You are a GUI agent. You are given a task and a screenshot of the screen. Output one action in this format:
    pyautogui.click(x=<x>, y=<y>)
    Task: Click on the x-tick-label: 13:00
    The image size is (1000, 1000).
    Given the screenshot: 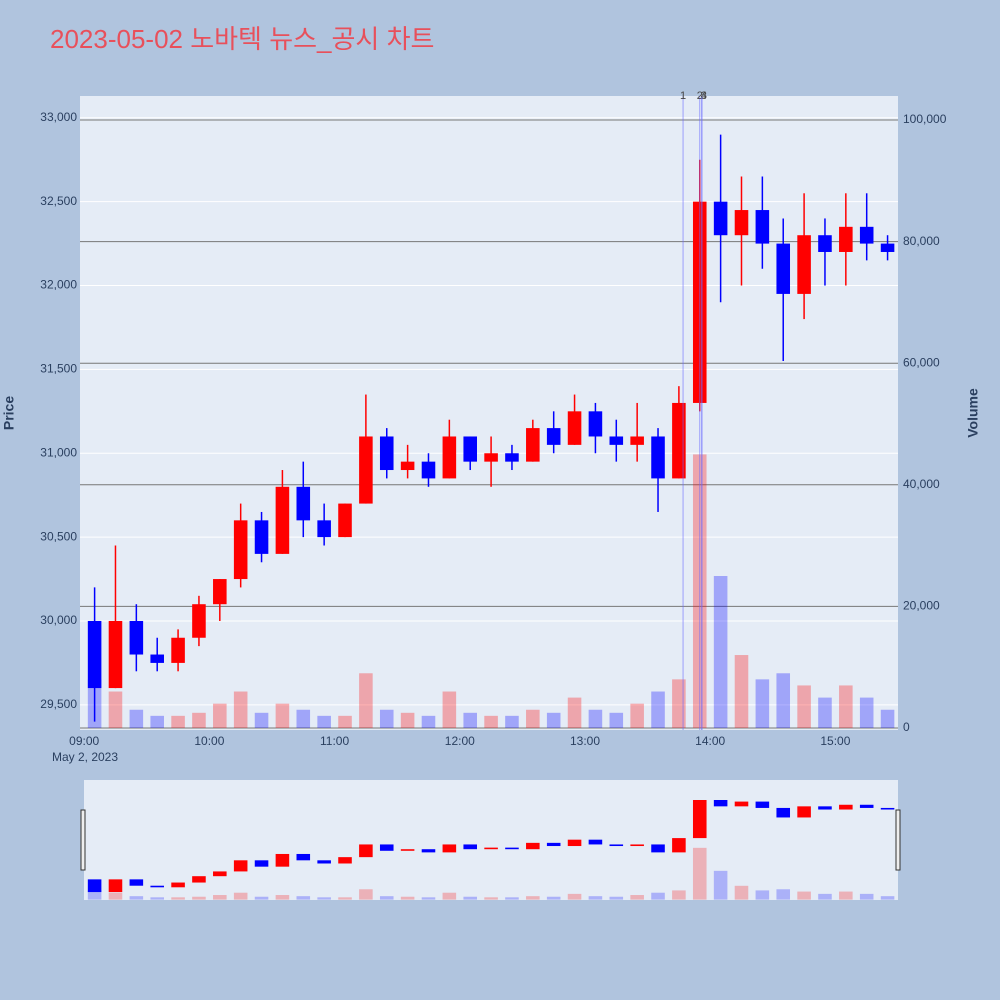 What is the action you would take?
    pyautogui.click(x=585, y=741)
    